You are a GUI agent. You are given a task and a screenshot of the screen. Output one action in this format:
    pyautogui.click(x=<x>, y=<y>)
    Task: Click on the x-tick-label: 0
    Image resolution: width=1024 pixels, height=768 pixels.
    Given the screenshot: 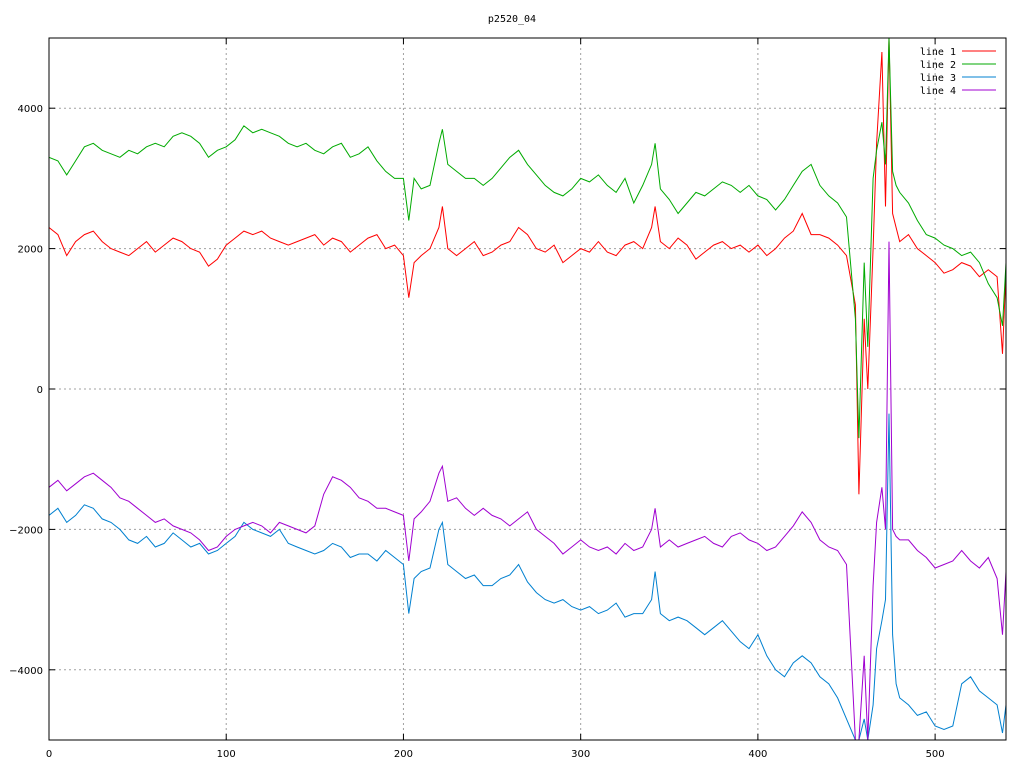 What is the action you would take?
    pyautogui.click(x=49, y=754)
    